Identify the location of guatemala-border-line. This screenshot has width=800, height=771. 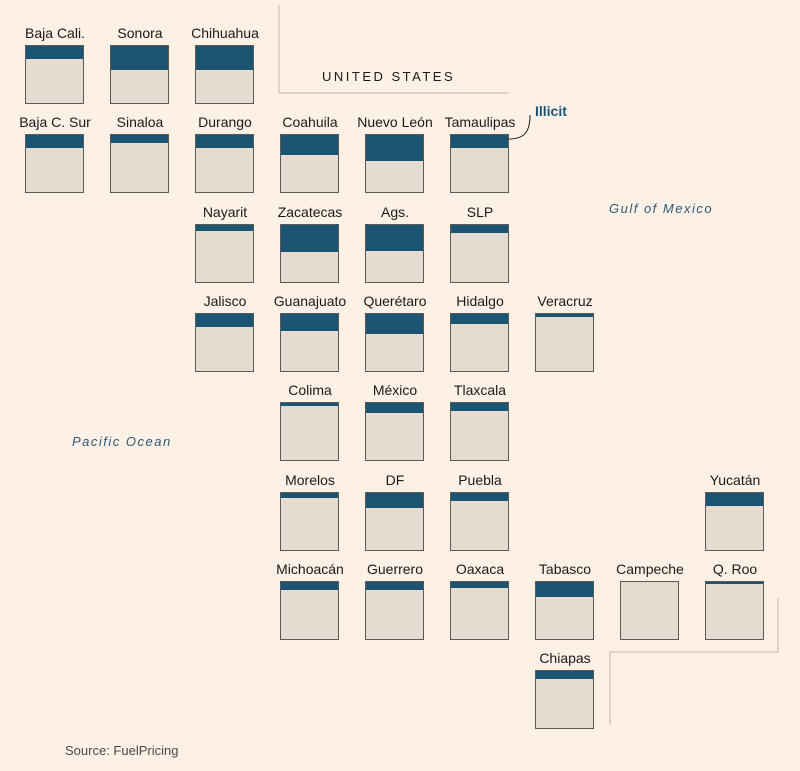
(694, 661).